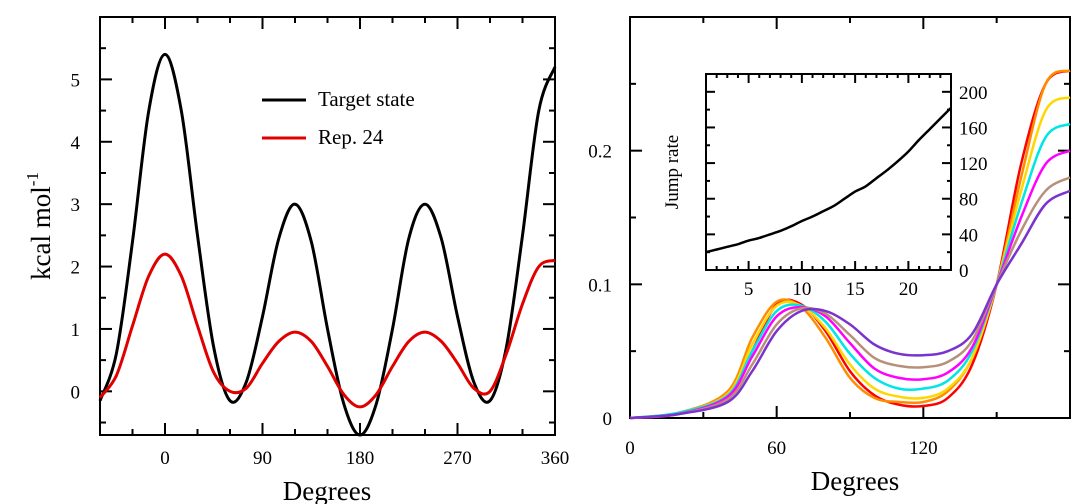  I want to click on left-y-axis-title-sup: -1, so click(32, 179).